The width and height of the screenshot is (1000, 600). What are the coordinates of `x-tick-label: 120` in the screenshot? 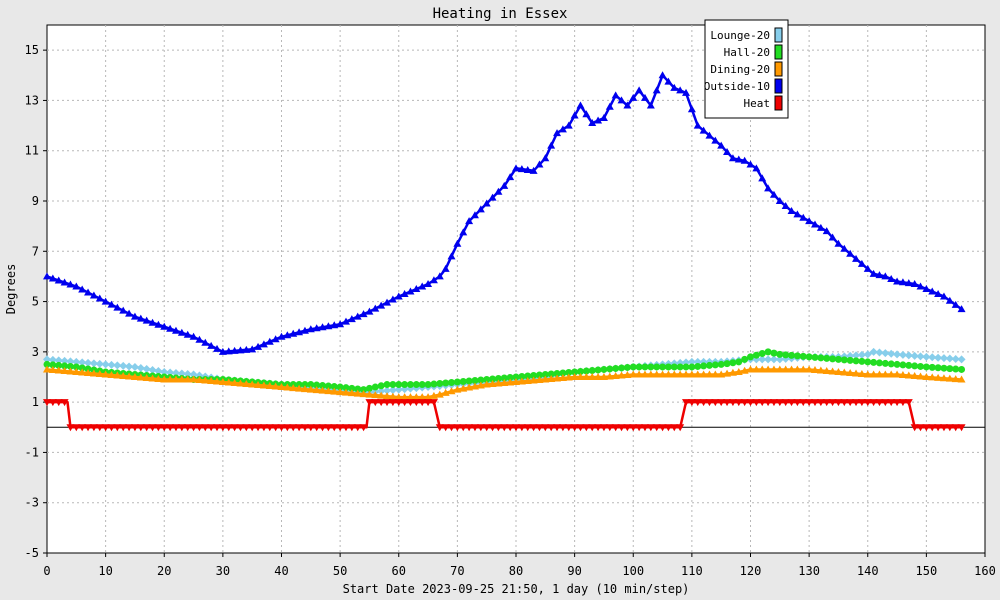 It's located at (751, 571).